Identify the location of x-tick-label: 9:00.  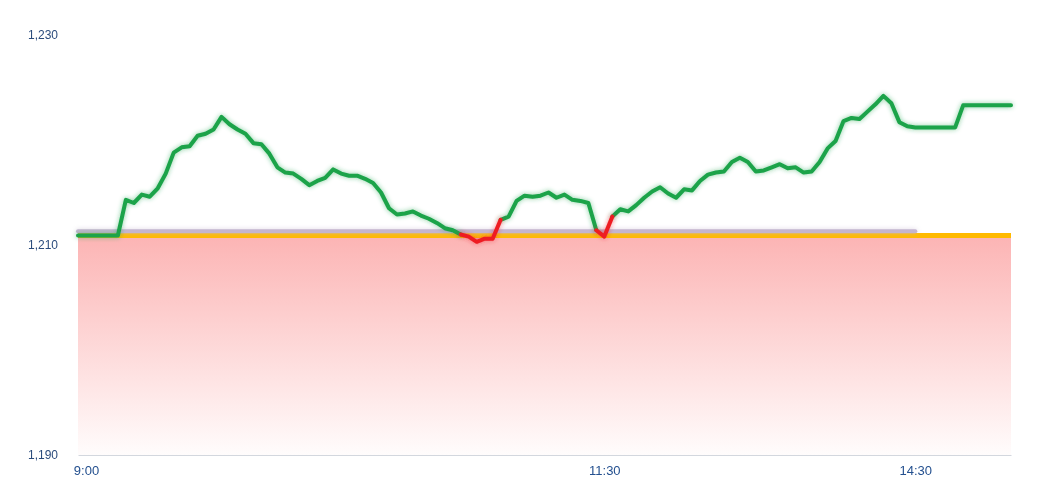
(86, 471).